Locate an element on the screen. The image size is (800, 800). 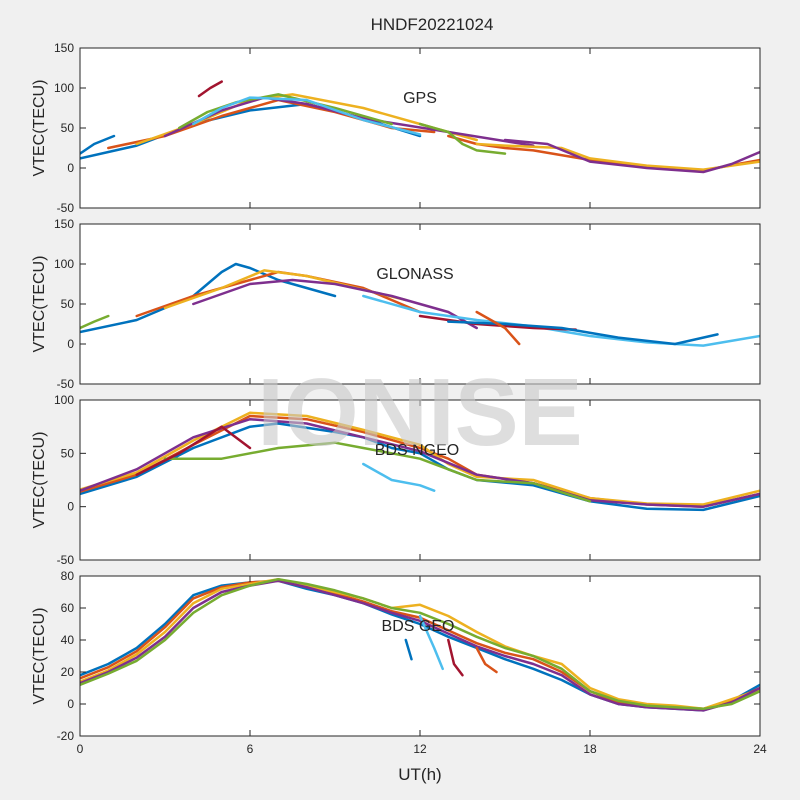
x-tick-label: 18 is located at coordinates (590, 749).